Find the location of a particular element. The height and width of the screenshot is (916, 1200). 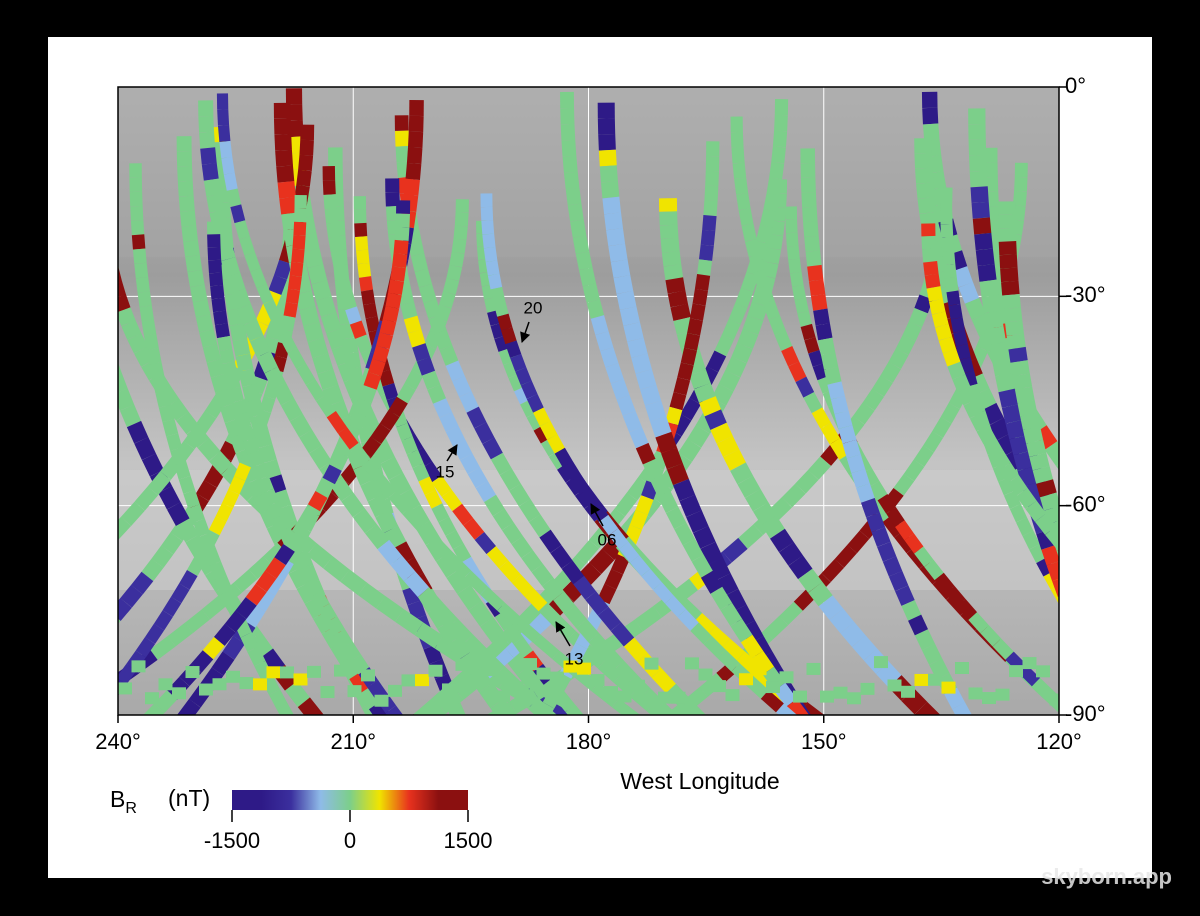

annotation: 15 is located at coordinates (445, 471).